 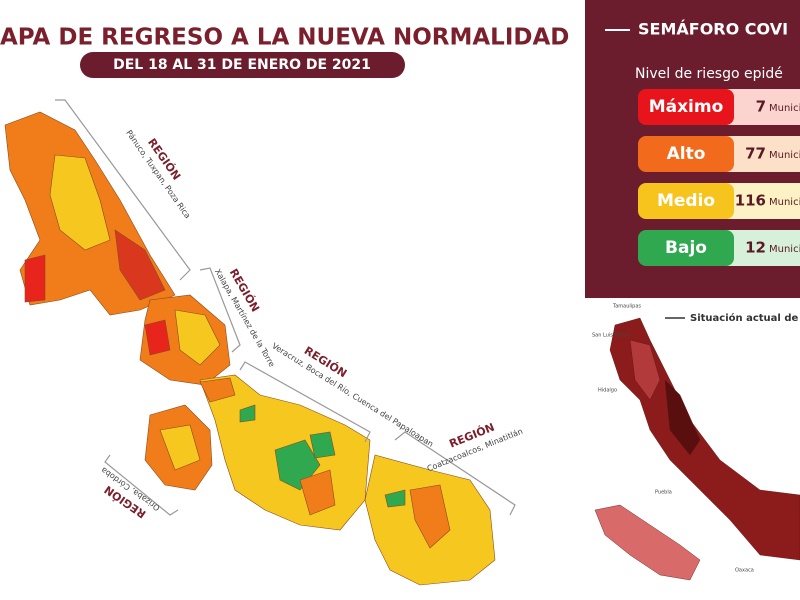 I want to click on inset-place: San Luis Potosí, so click(x=611, y=335).